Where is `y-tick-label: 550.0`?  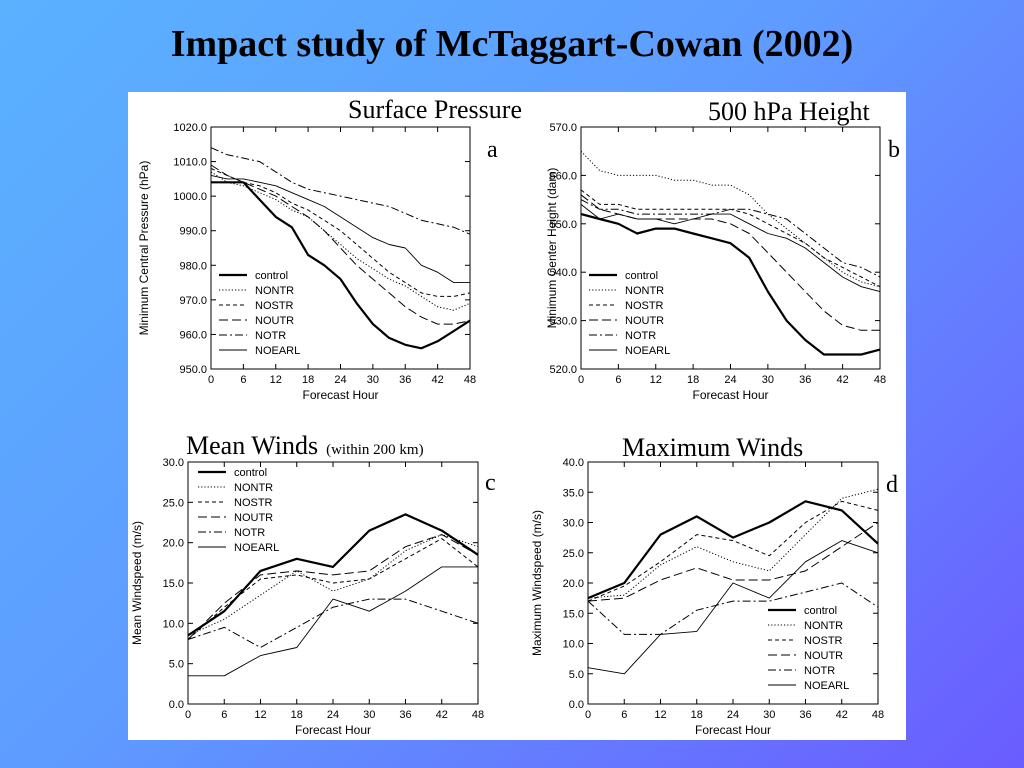
y-tick-label: 550.0 is located at coordinates (563, 225).